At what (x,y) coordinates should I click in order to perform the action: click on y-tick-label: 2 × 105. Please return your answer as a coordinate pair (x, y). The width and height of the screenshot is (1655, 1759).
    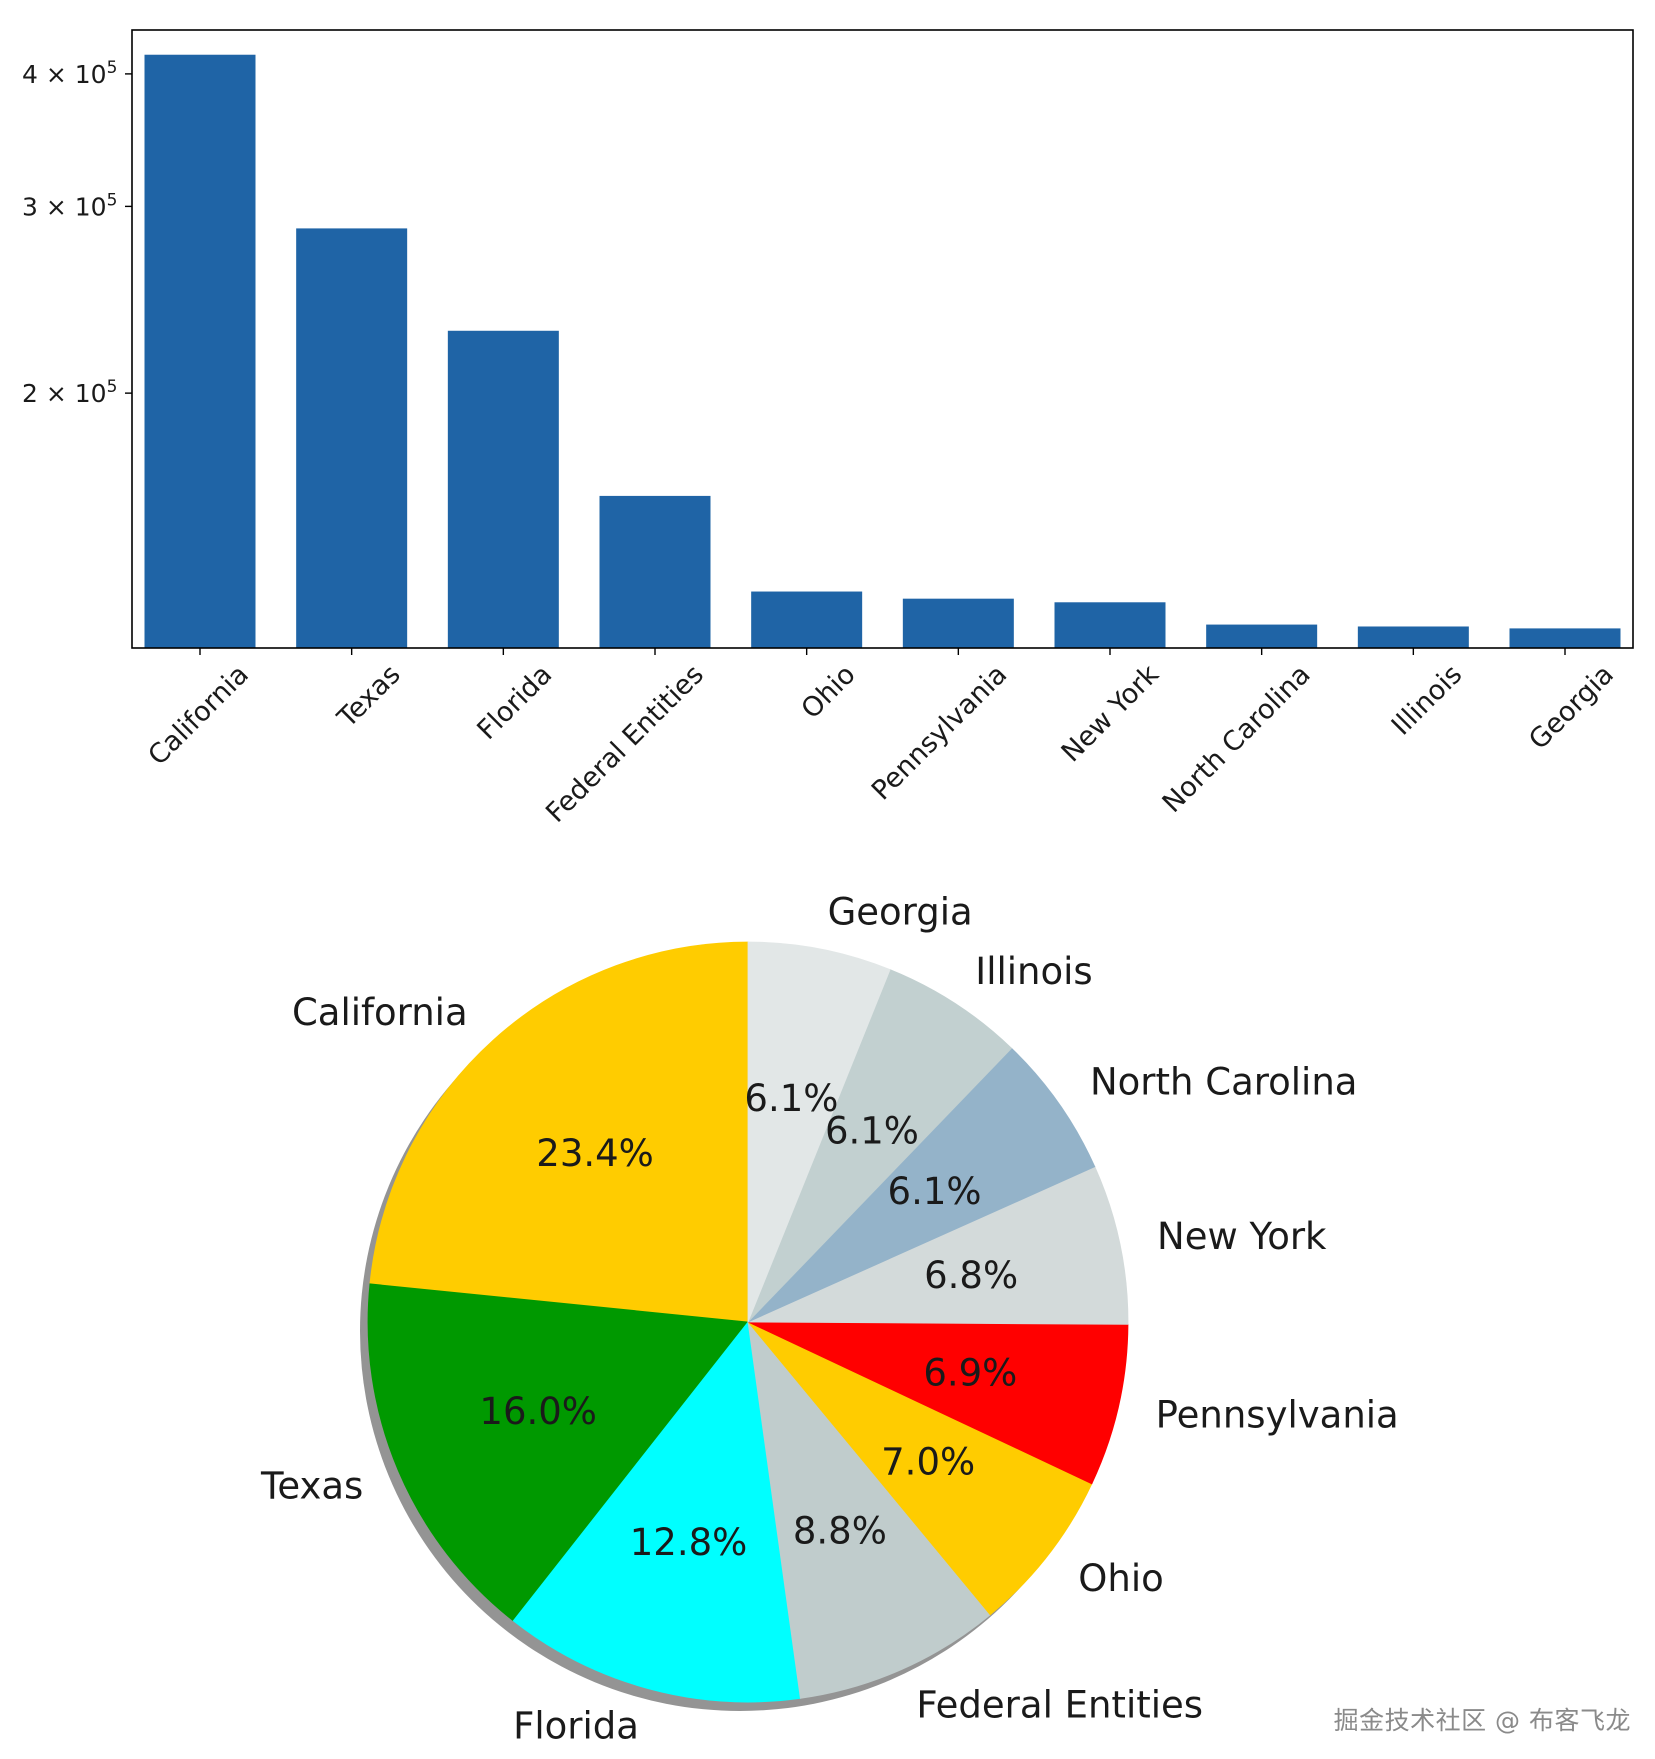
    Looking at the image, I should click on (69, 392).